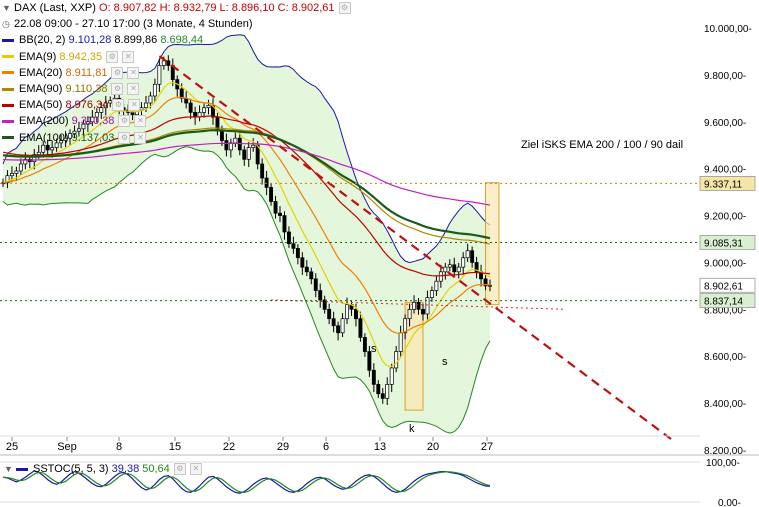 This screenshot has height=507, width=759. I want to click on oscillator-legend: ▼ SSTOC(5, 5, 3) 39,38 50,64 ⚙ ✕, so click(101, 469).